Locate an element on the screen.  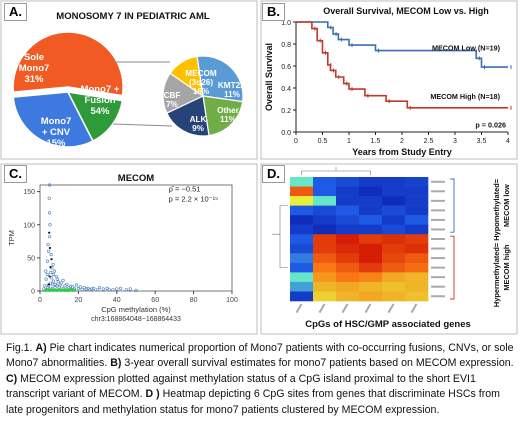
subpie-label-mecom-3q26: MECOM (3q26) 16% is located at coordinates (201, 82).